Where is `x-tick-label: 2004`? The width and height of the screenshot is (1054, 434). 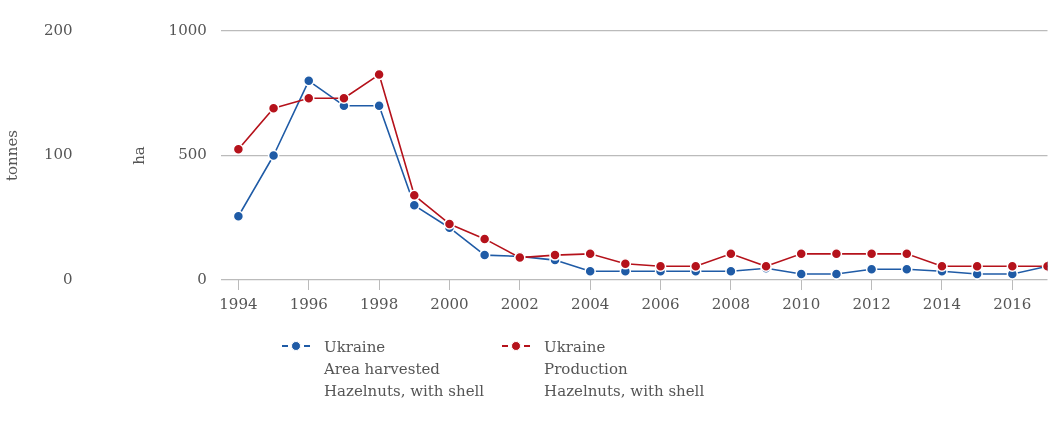
x-tick-label: 2004 is located at coordinates (590, 303).